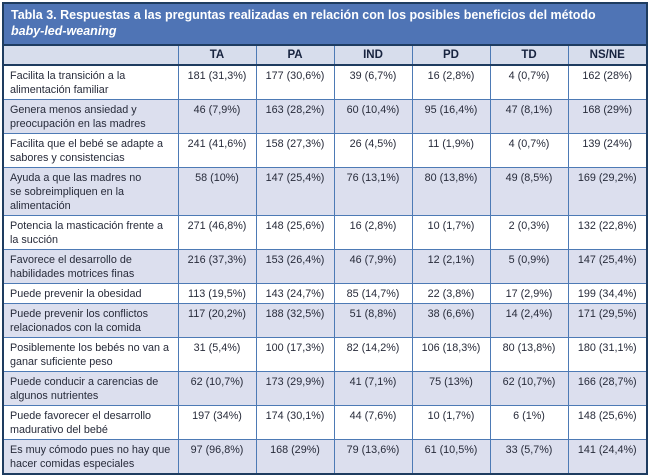 The width and height of the screenshot is (650, 475). What do you see at coordinates (216, 82) in the screenshot?
I see `value-cell: 181 (31,3%)` at bounding box center [216, 82].